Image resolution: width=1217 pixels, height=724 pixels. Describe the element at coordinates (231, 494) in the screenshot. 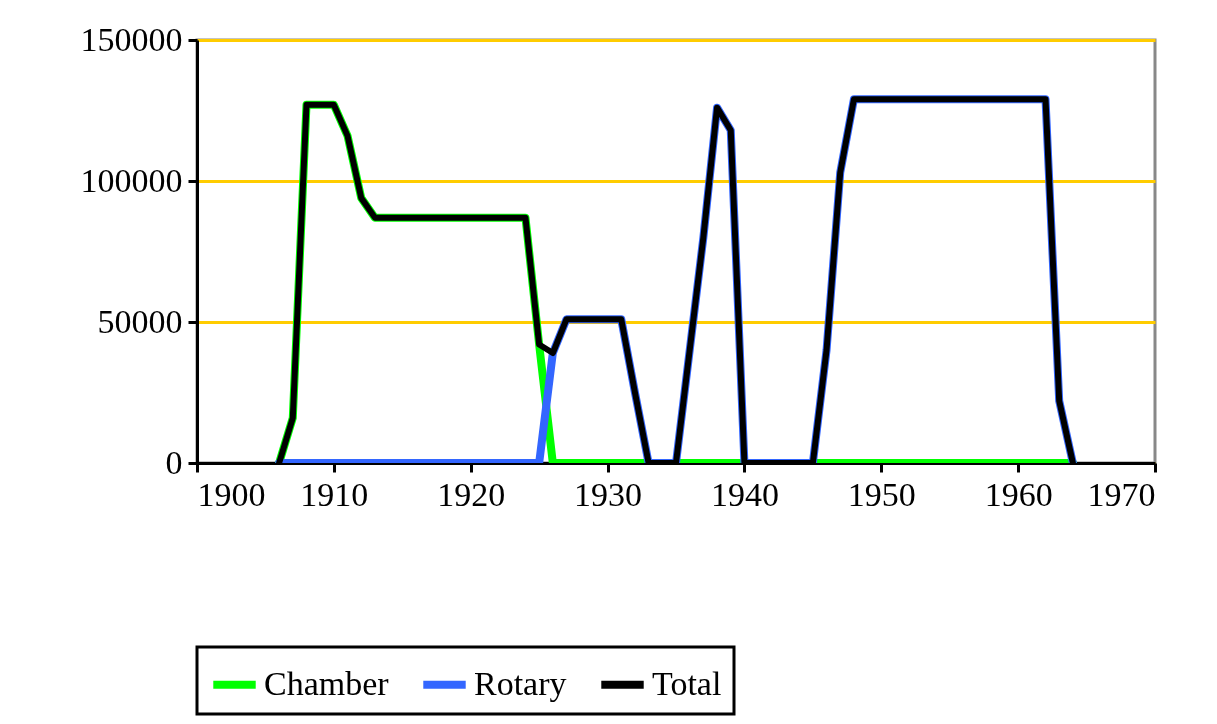

I see `x-tick-label: 1900` at that location.